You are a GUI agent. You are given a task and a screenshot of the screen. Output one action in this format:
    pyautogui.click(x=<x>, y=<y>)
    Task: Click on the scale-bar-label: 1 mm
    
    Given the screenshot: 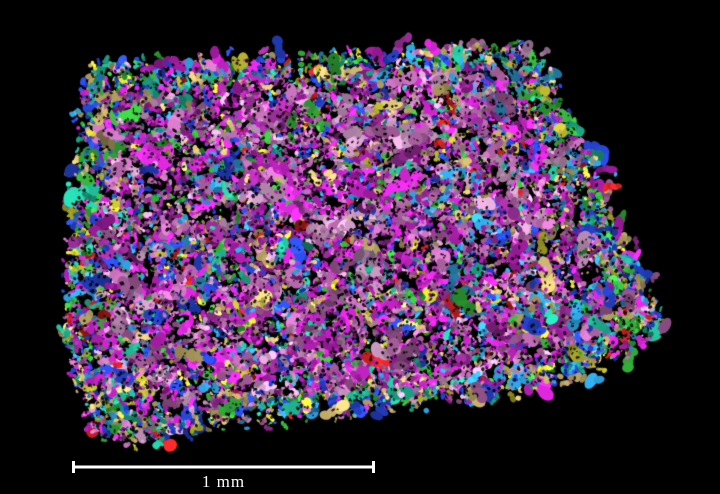 What is the action you would take?
    pyautogui.click(x=223, y=481)
    